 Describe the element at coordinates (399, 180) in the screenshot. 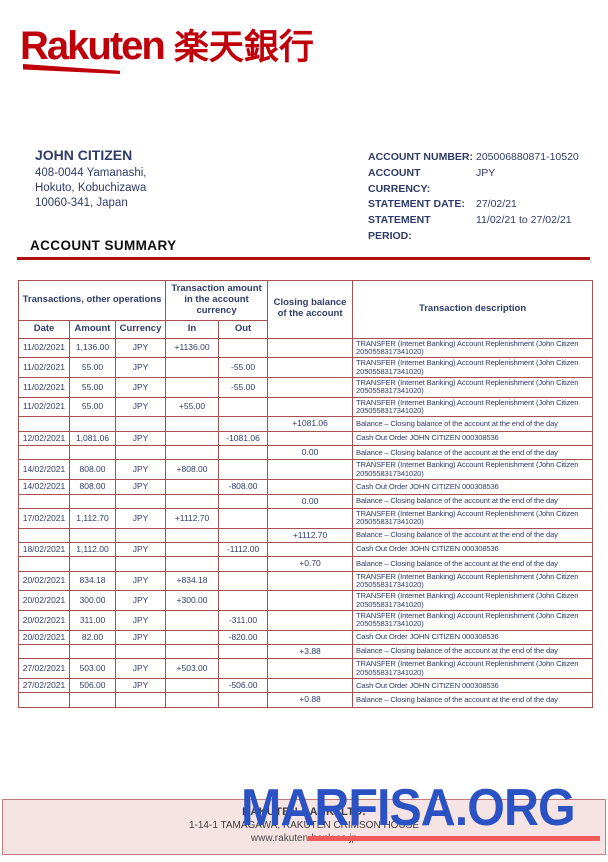

I see `account-currency-label: ACCOUNT CURRENCY:` at that location.